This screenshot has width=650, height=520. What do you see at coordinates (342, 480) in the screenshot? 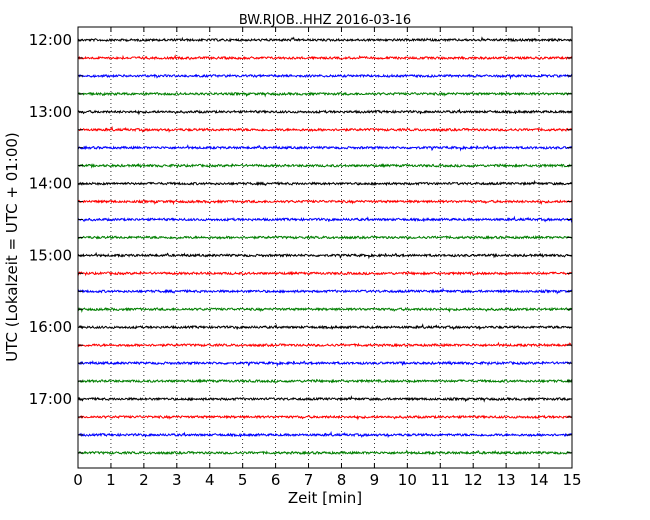
I see `x-tick-label: 8` at bounding box center [342, 480].